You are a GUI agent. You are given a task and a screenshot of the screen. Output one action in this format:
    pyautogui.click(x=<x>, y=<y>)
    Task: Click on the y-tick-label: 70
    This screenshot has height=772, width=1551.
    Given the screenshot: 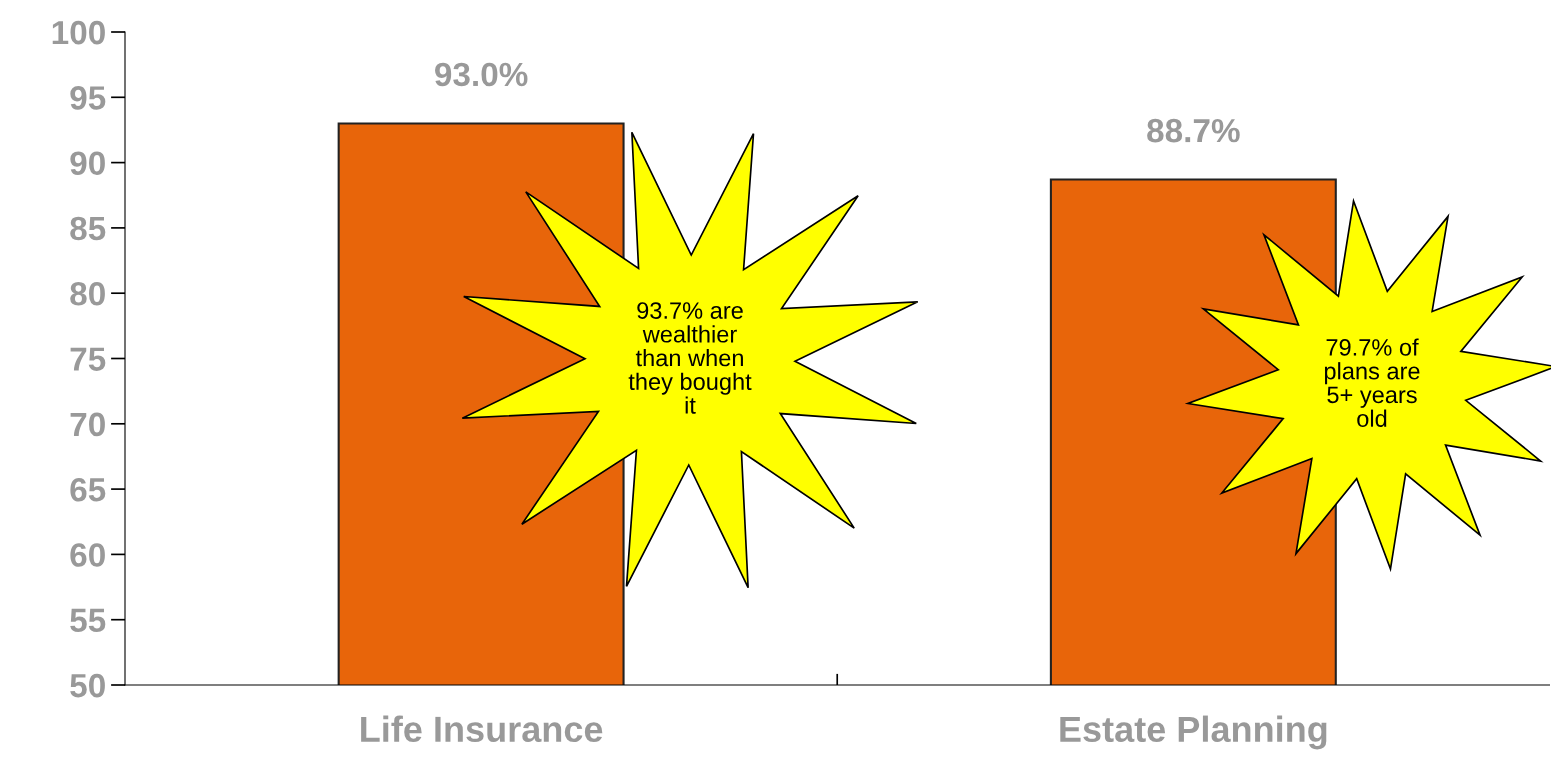 What is the action you would take?
    pyautogui.click(x=87, y=424)
    